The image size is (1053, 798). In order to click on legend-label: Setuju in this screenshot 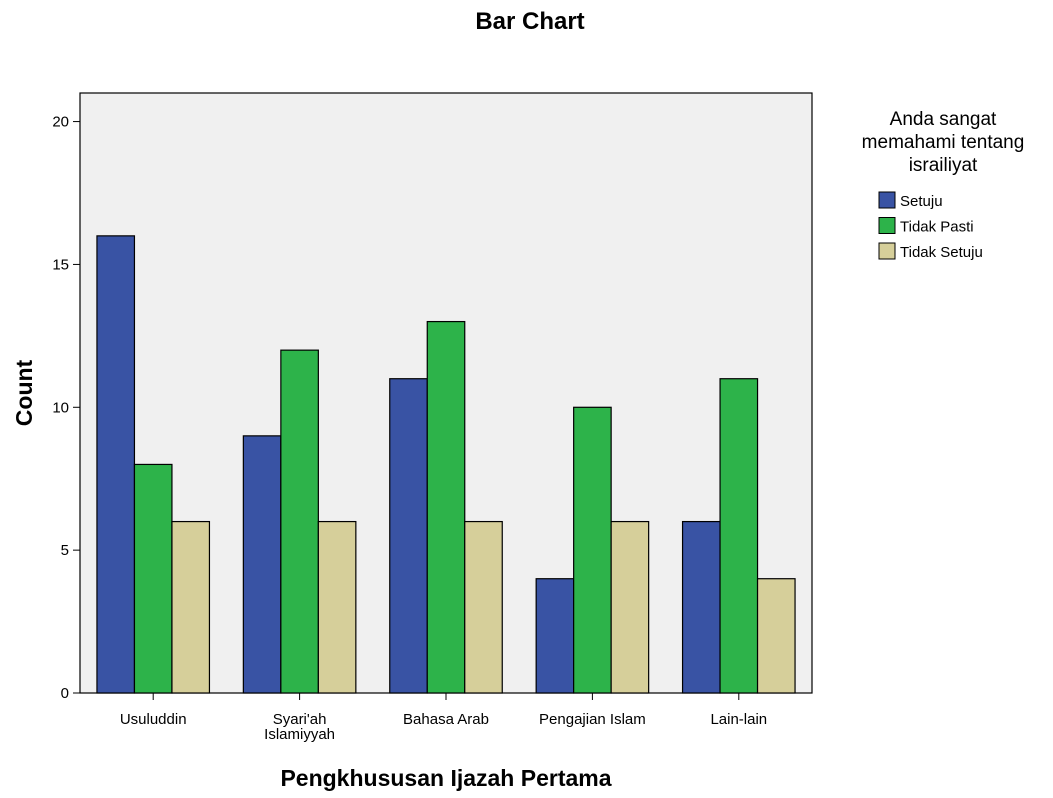, I will do `click(921, 201)`.